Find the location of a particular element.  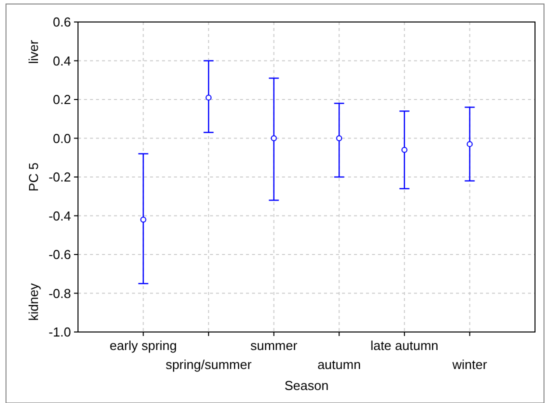

y-tick-label: -0.2 is located at coordinates (59, 177).